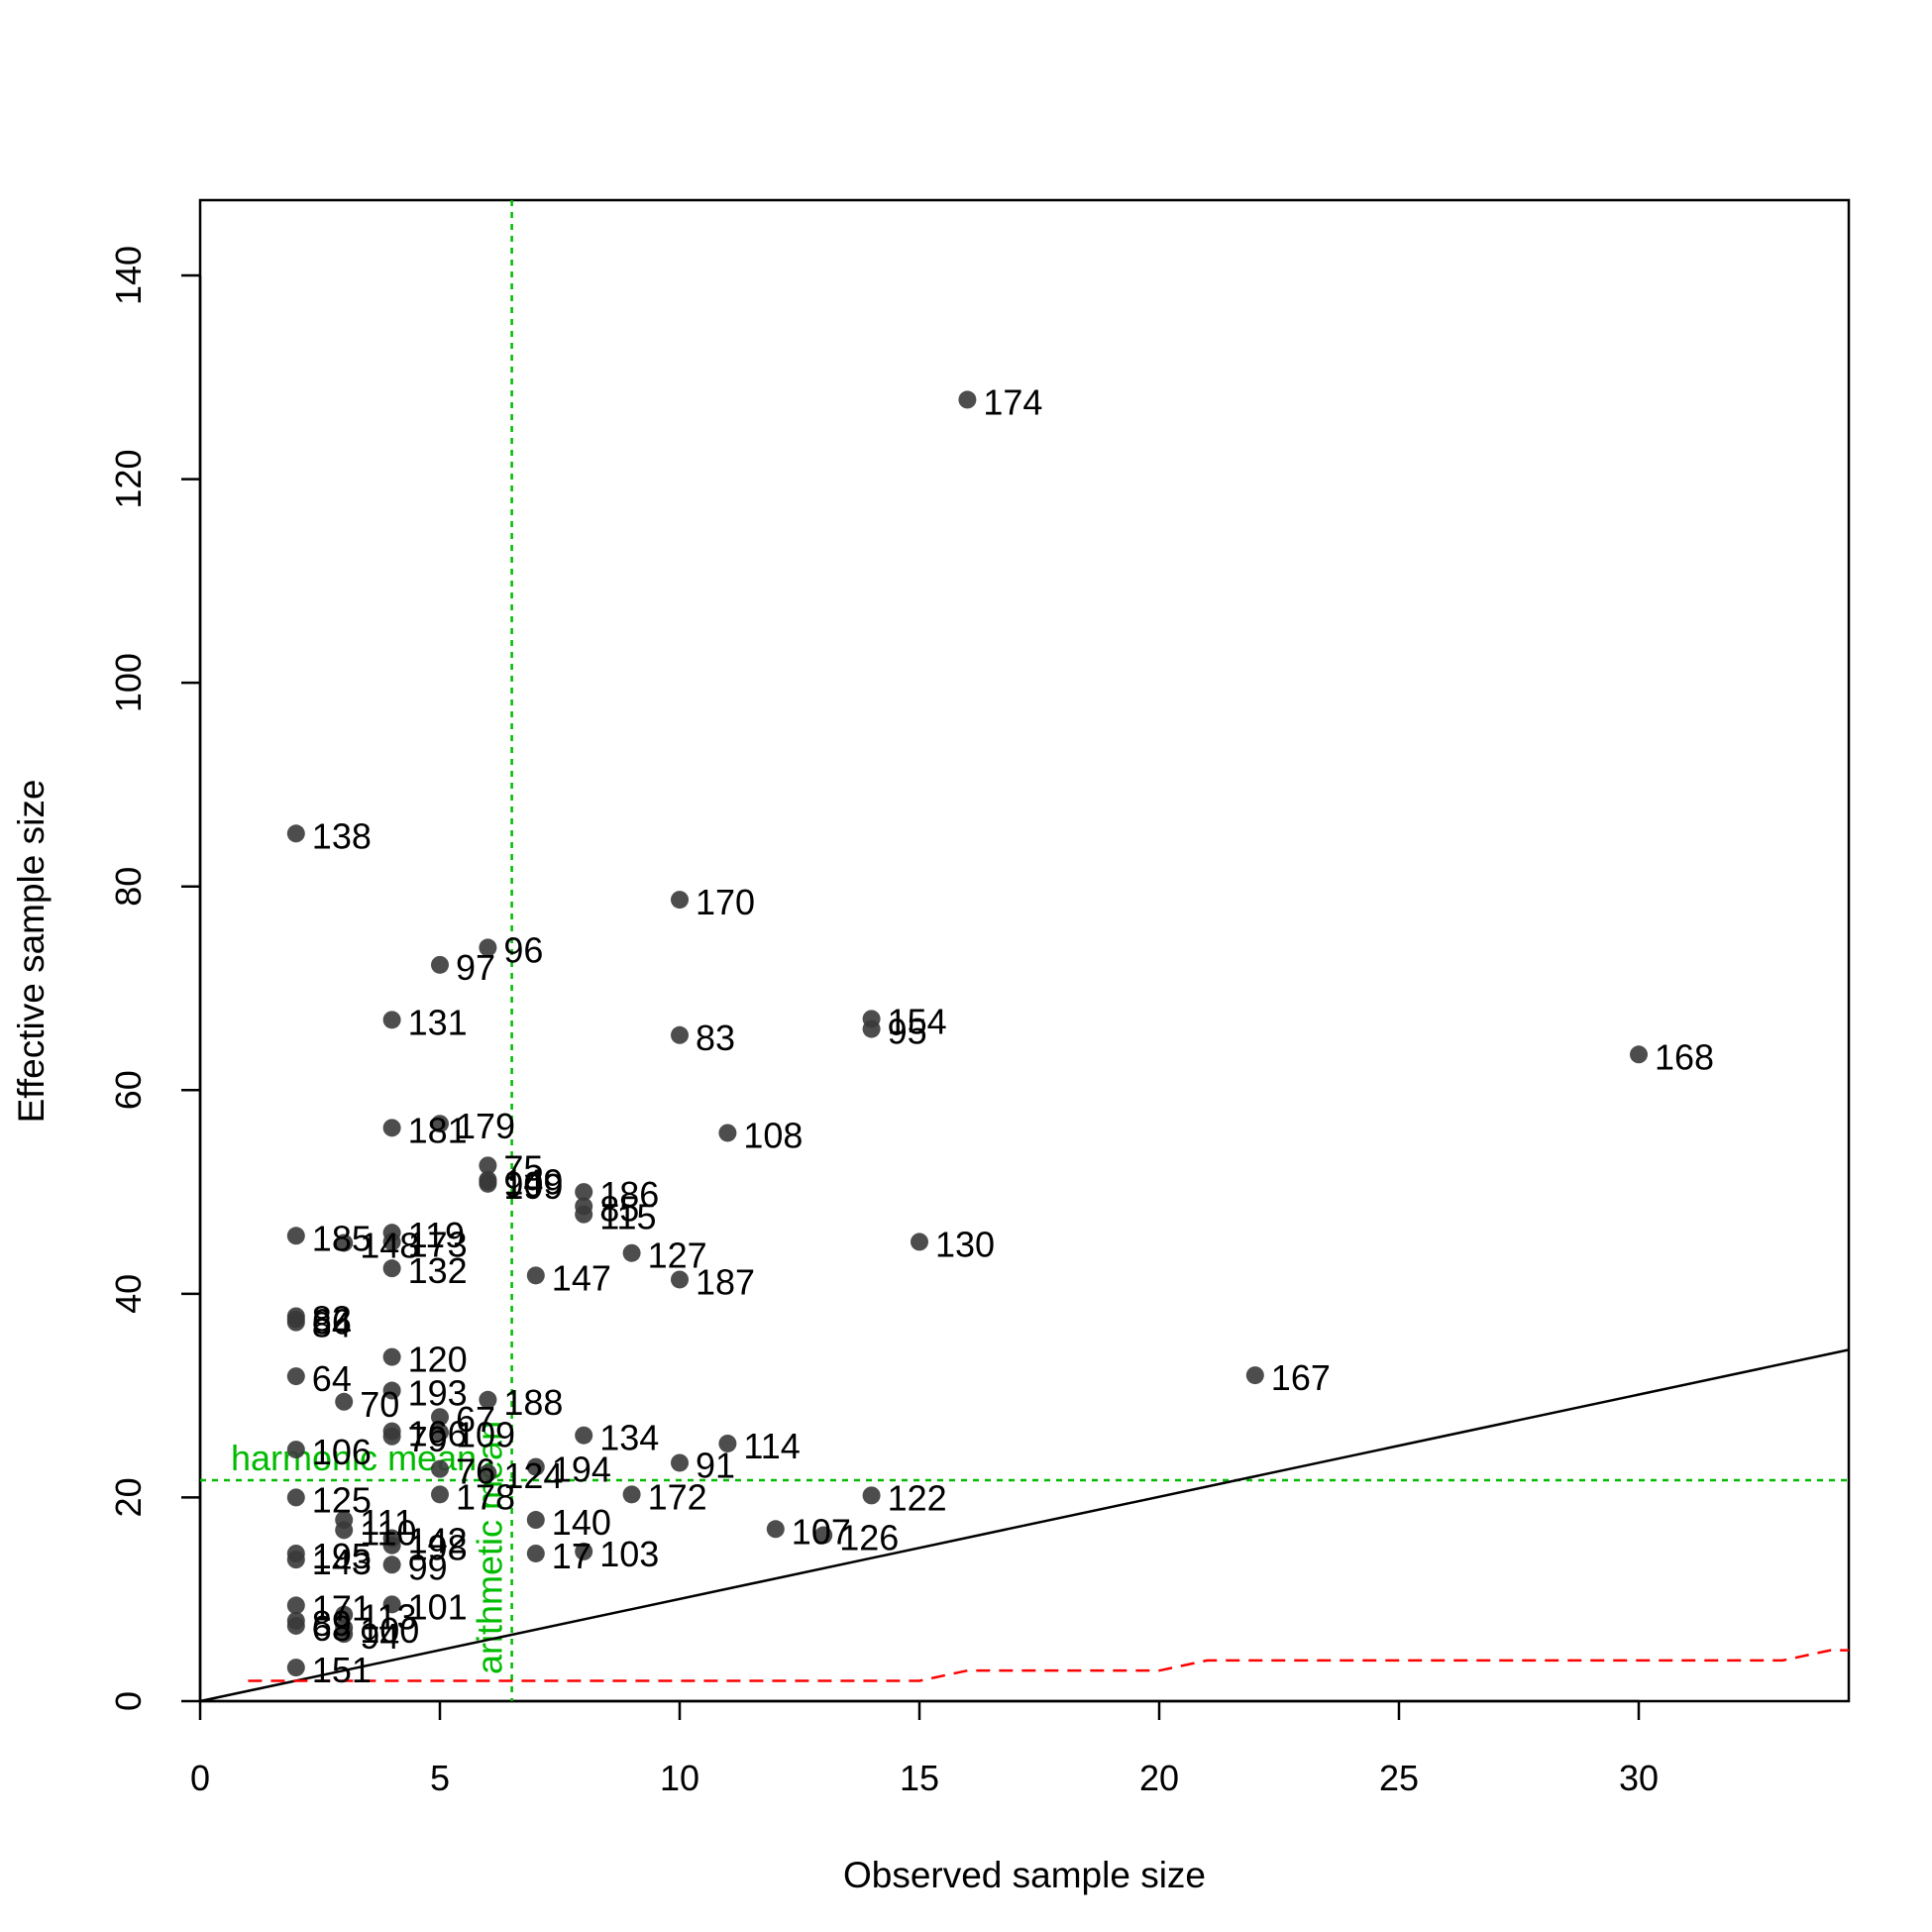 Image resolution: width=1932 pixels, height=1932 pixels. I want to click on y-tick-label: 60, so click(128, 1090).